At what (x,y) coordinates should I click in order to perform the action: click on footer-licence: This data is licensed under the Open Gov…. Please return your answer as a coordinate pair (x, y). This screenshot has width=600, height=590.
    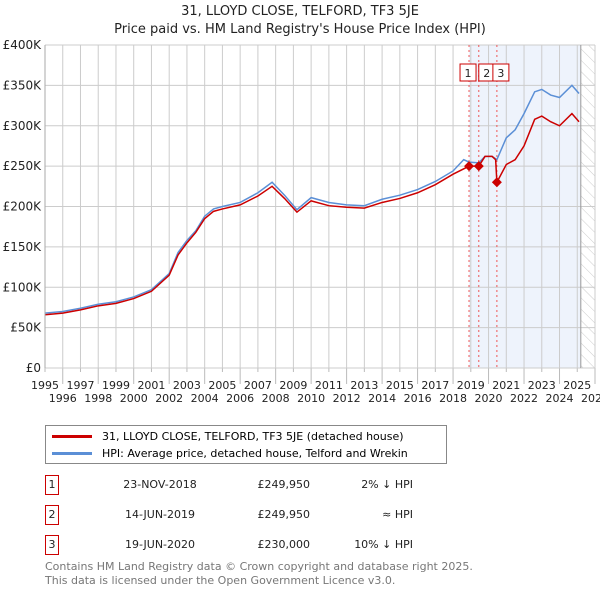
    Looking at the image, I should click on (220, 580).